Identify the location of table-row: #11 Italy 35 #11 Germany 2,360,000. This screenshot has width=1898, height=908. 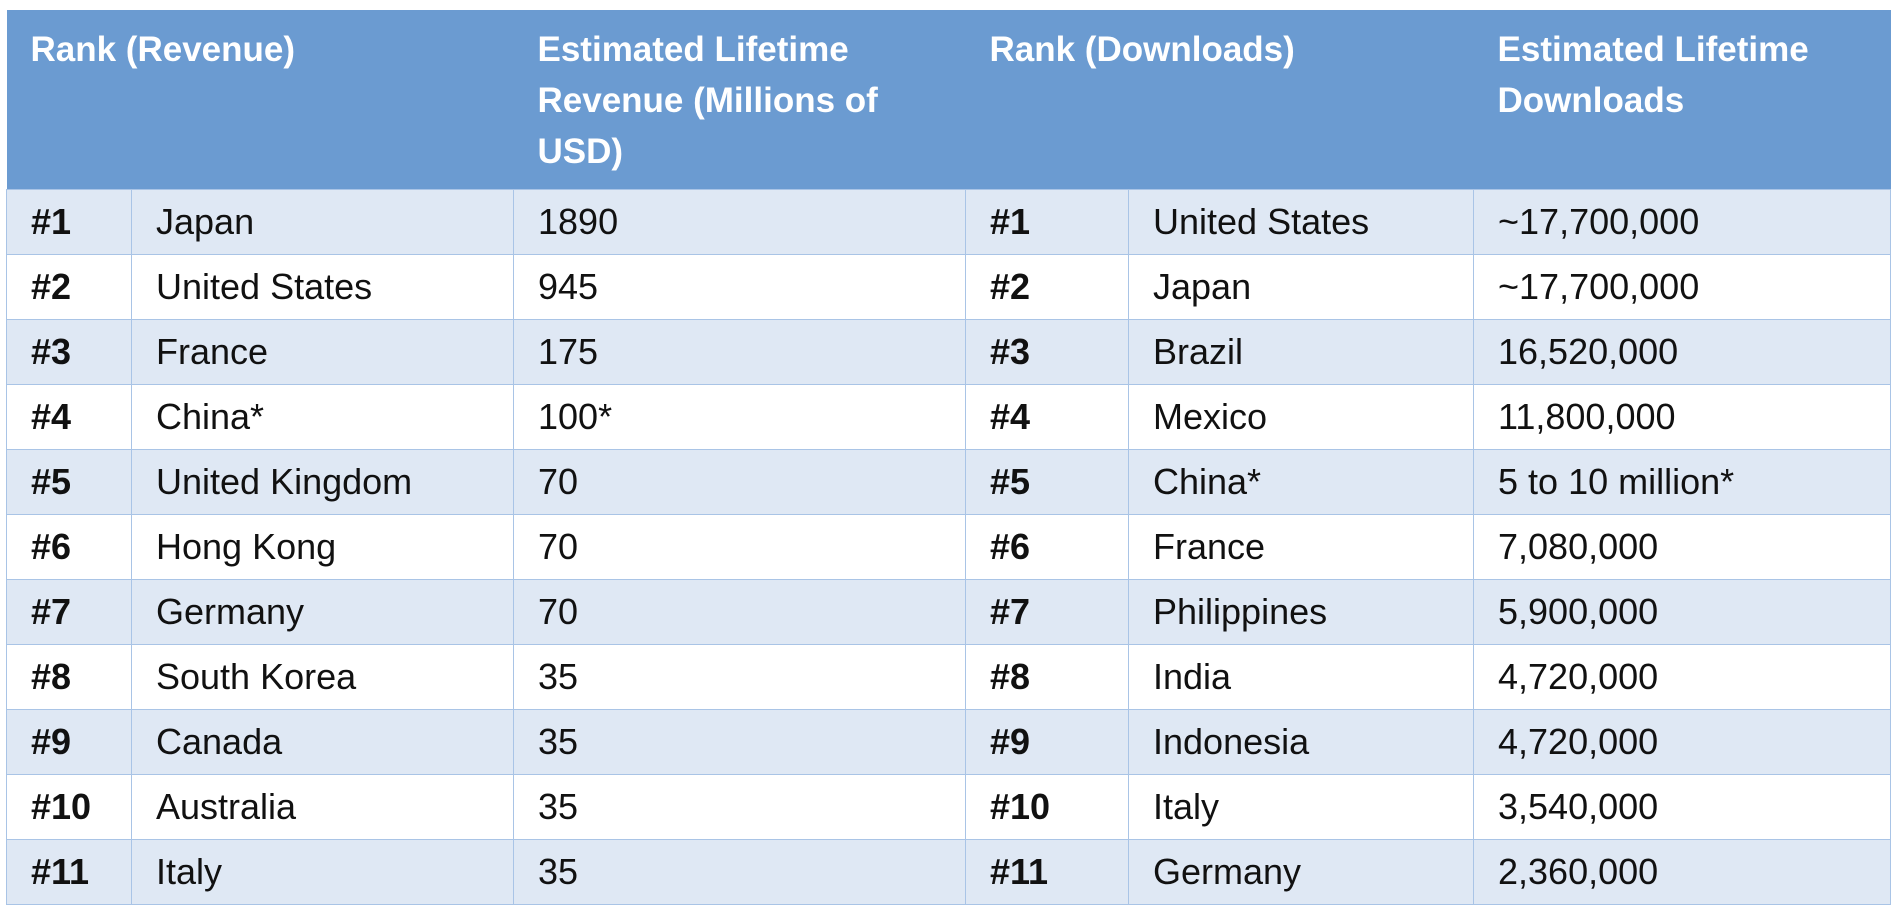
(949, 872).